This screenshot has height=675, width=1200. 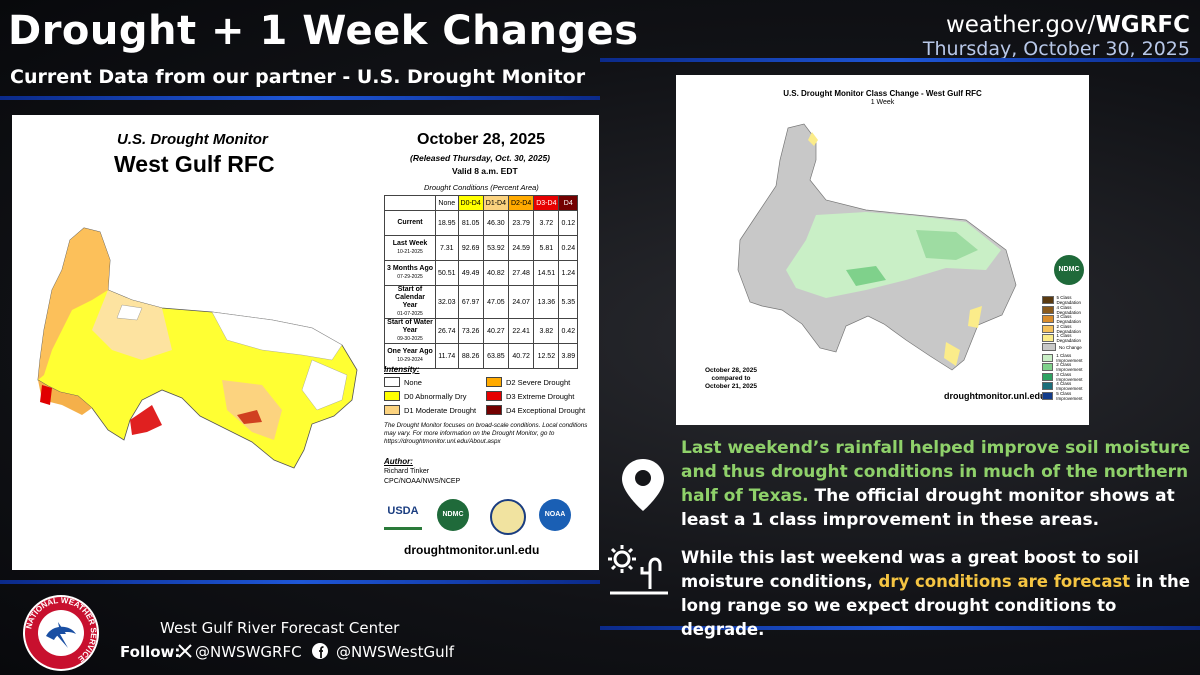 What do you see at coordinates (1069, 376) in the screenshot?
I see `legend-label: 3 Class Improvement` at bounding box center [1069, 376].